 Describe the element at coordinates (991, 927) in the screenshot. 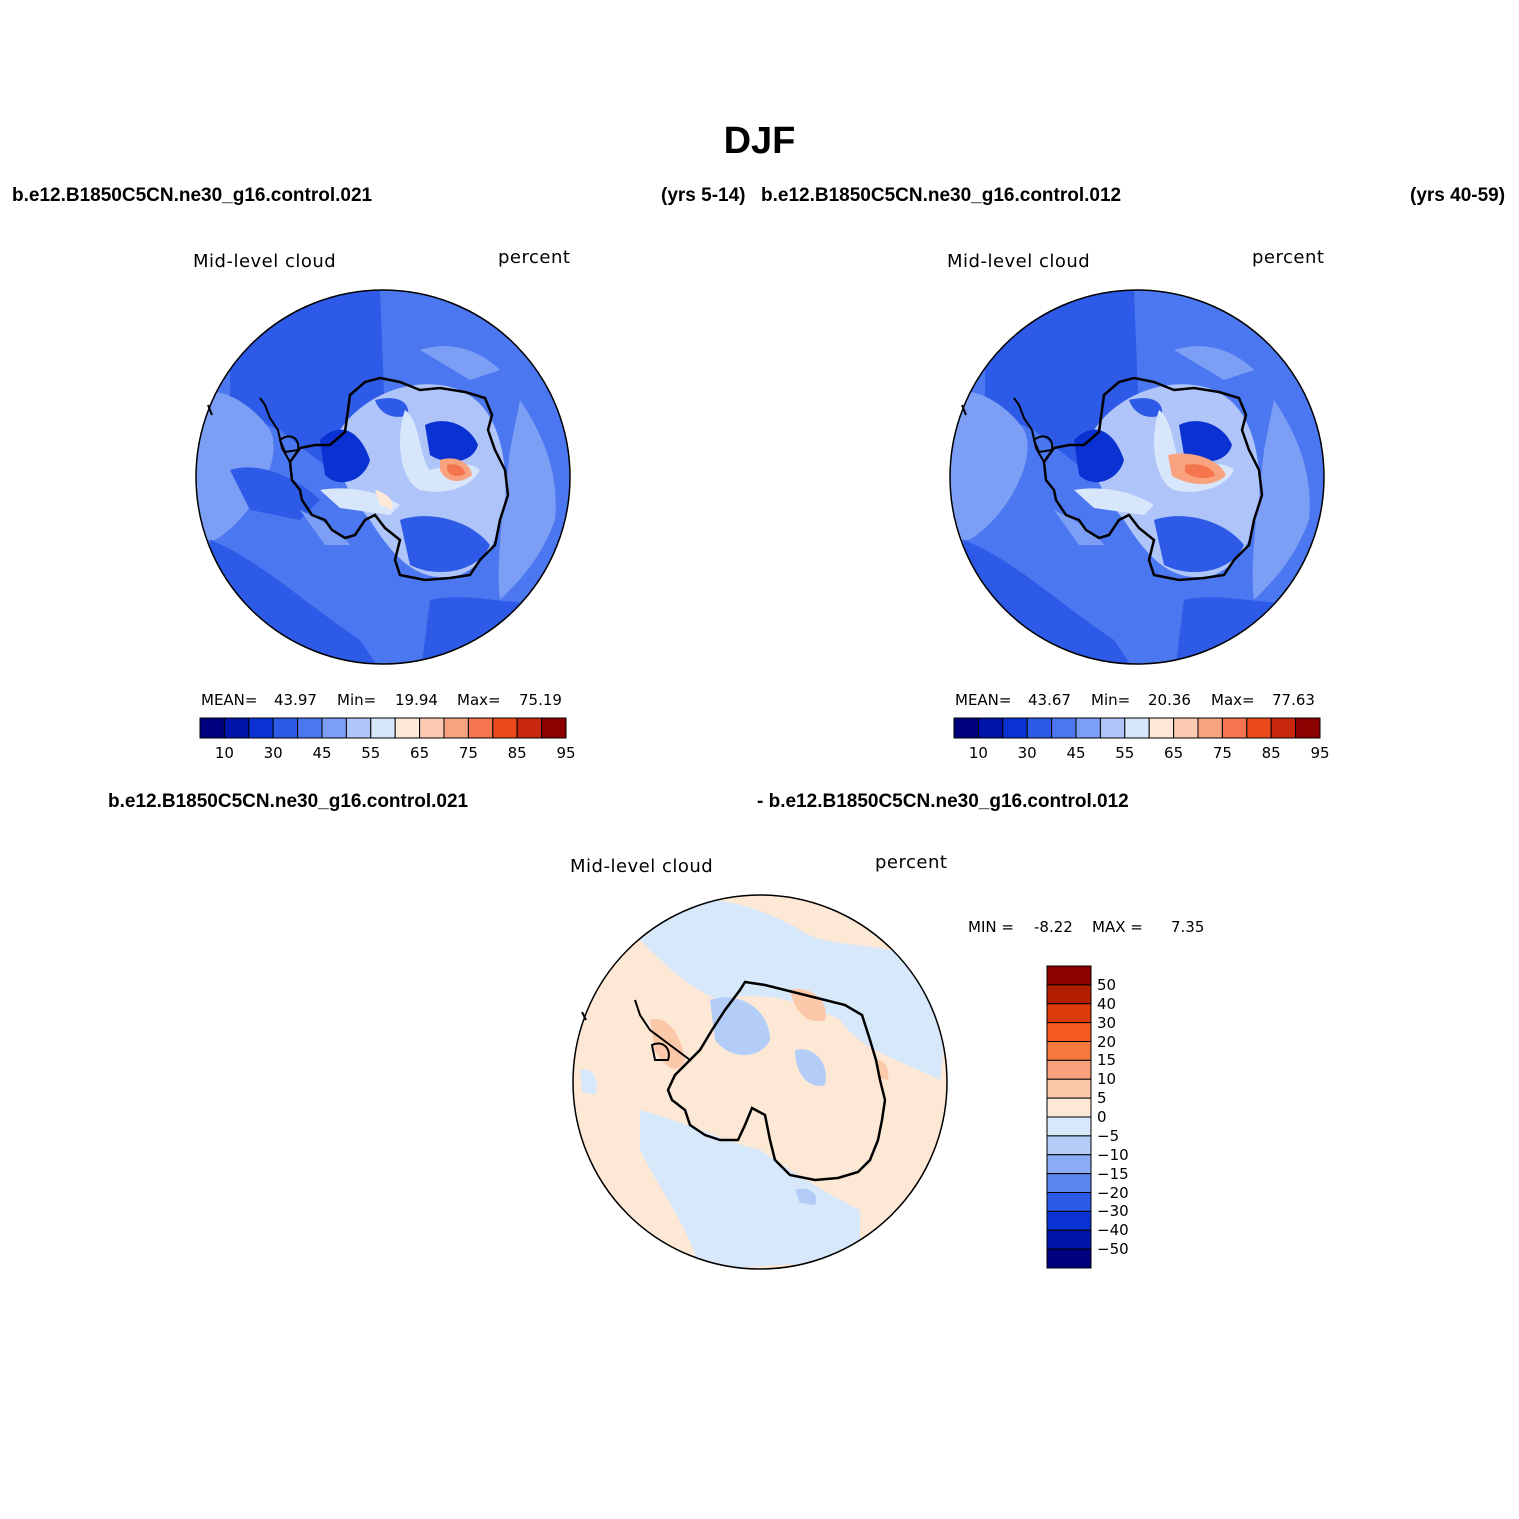

I see `panel3-min-label: MIN =` at that location.